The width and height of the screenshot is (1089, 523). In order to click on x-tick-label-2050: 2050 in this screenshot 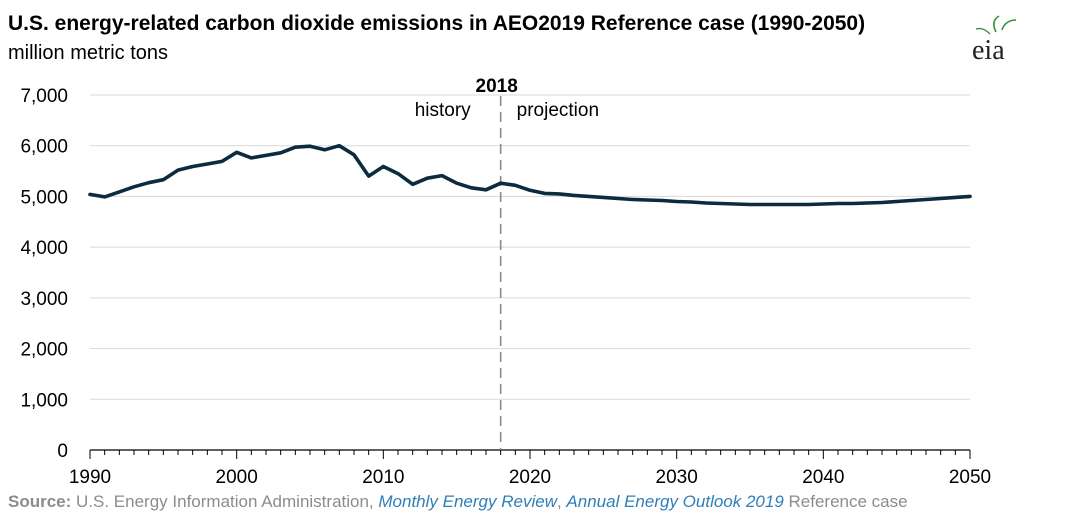, I will do `click(970, 477)`.